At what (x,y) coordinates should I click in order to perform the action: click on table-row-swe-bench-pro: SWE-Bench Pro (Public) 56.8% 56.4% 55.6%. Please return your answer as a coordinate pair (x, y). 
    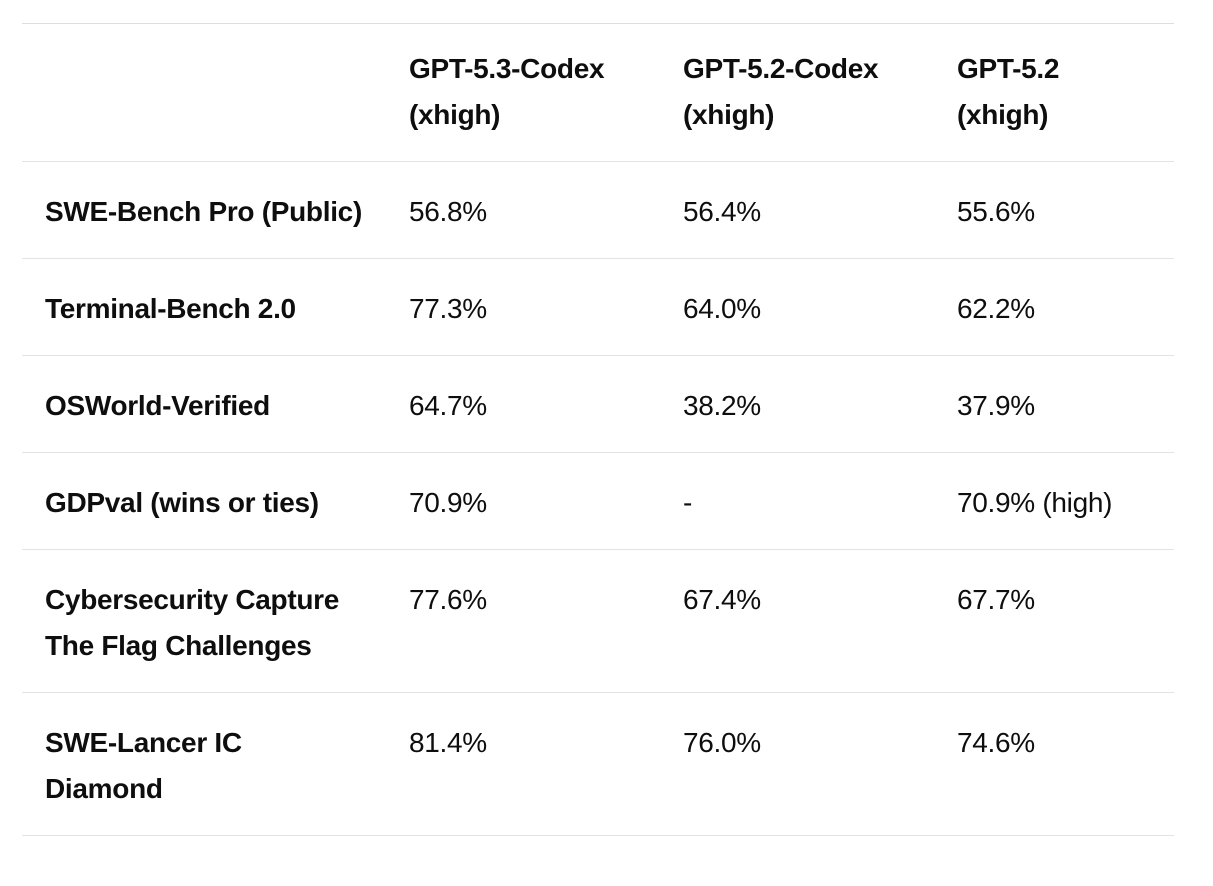
    Looking at the image, I should click on (598, 210).